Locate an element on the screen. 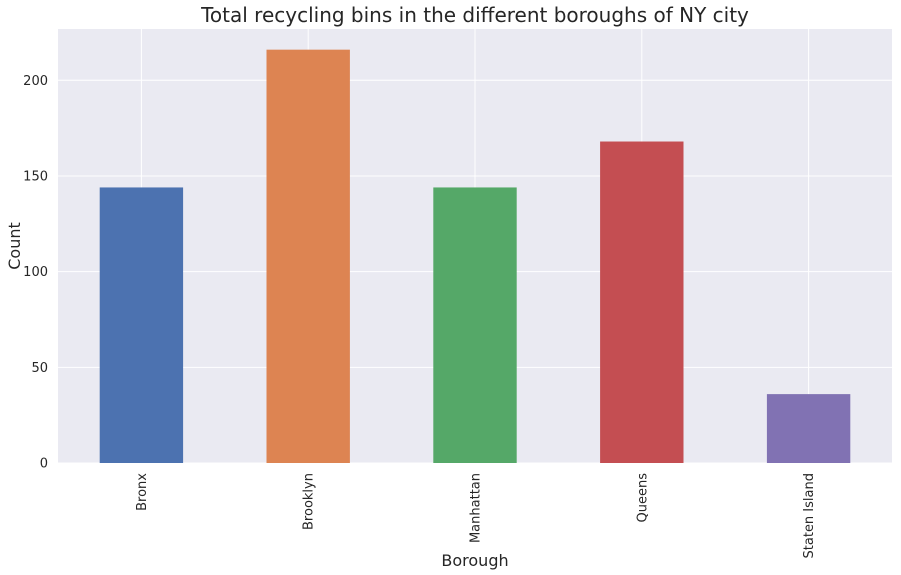 Image resolution: width=901 pixels, height=575 pixels. x-tick-label: Staten Island is located at coordinates (809, 515).